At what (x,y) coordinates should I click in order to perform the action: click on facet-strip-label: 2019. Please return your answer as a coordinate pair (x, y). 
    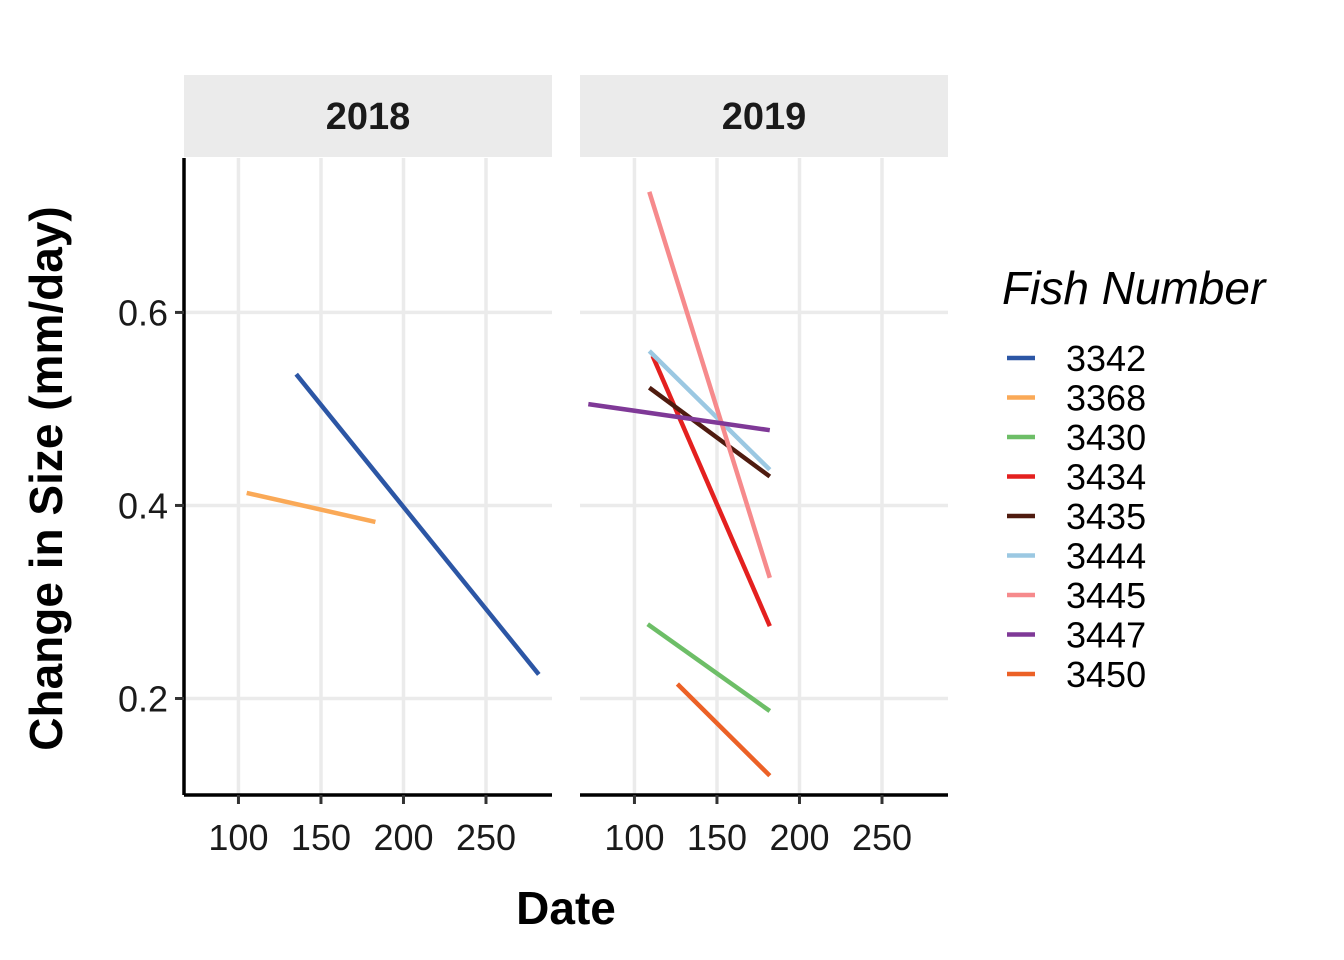
    Looking at the image, I should click on (764, 117).